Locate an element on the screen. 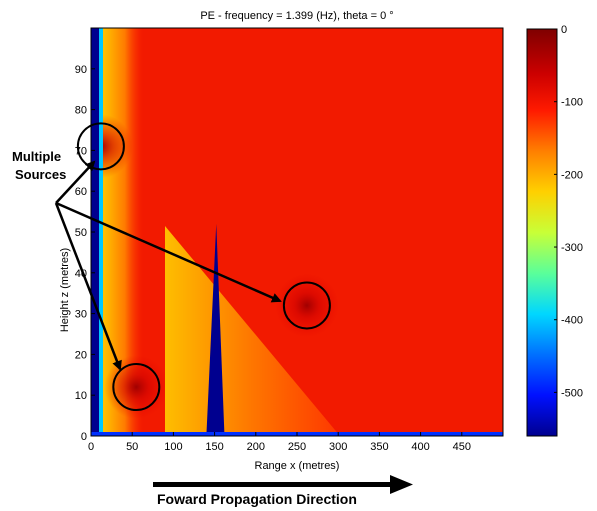 Image resolution: width=597 pixels, height=511 pixels. colorbar-tick-label: -500 is located at coordinates (572, 393).